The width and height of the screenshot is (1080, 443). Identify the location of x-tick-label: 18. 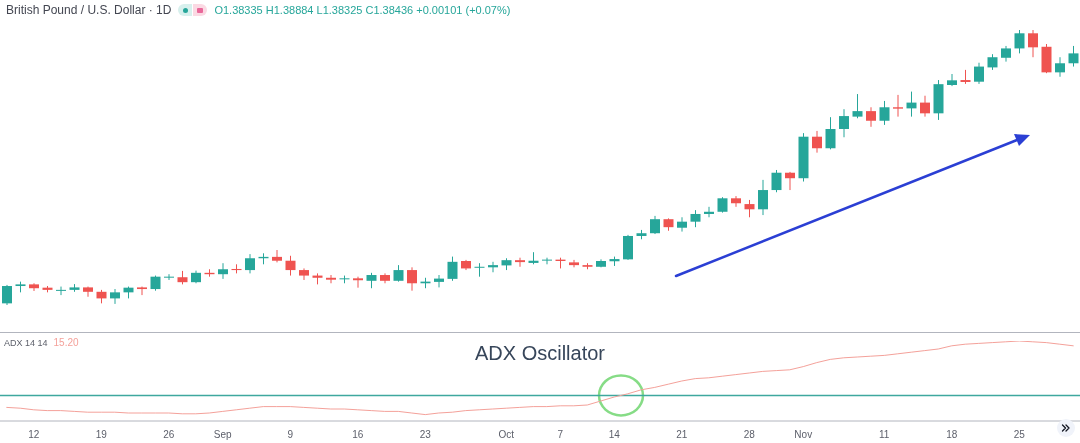
(952, 435).